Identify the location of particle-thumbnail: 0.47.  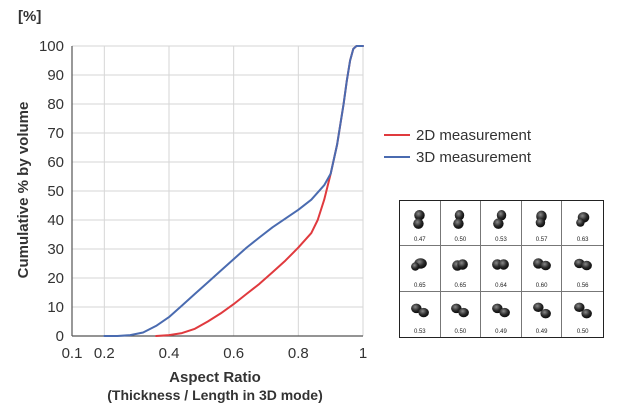
(420, 224).